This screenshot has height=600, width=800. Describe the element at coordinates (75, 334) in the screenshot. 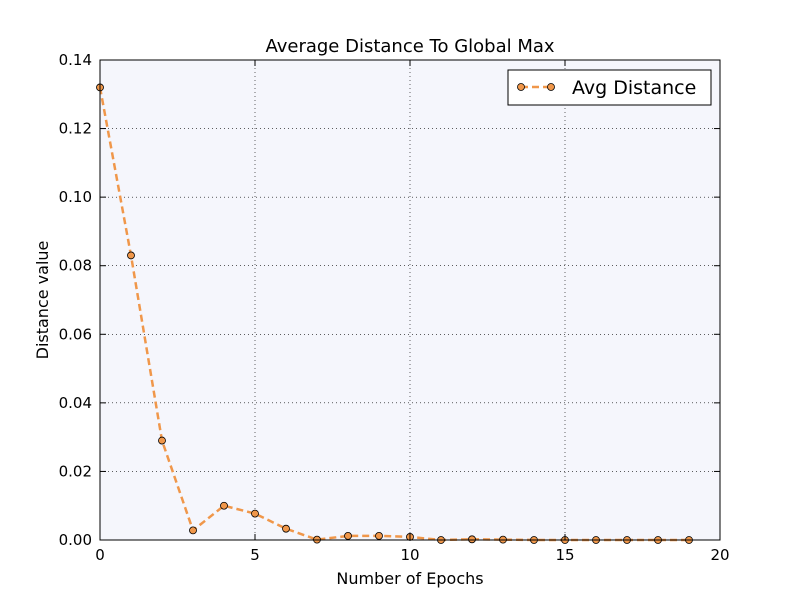

I see `y-tick-label: 0.06` at that location.